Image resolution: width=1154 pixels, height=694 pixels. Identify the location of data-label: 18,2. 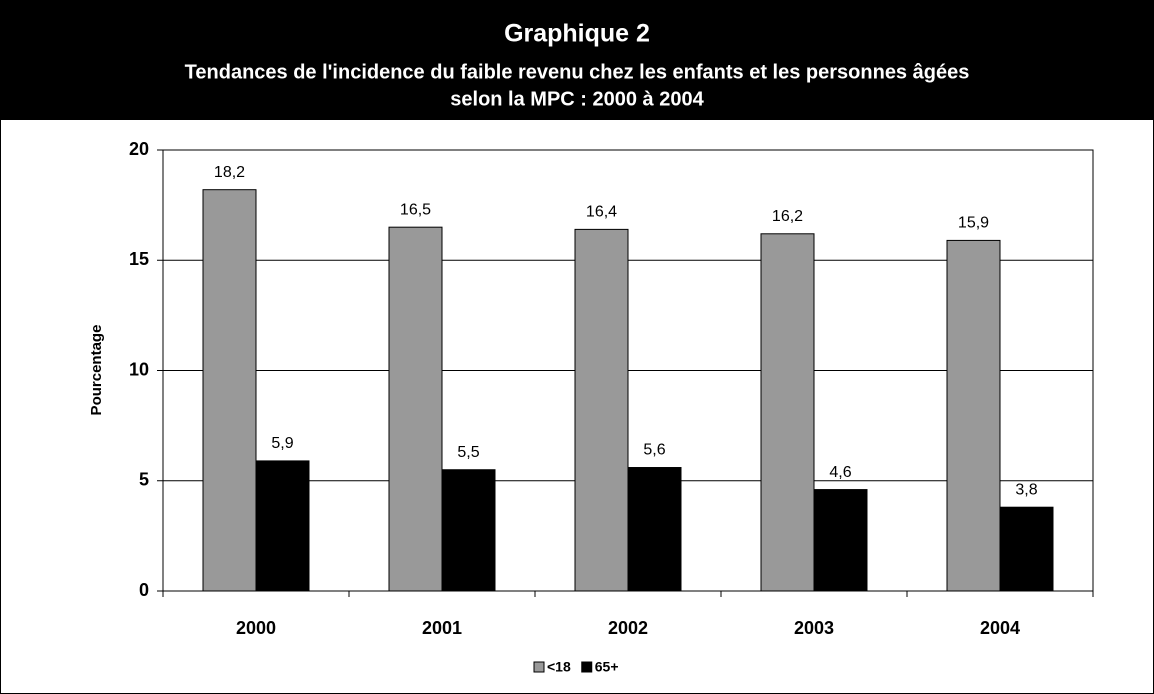
(229, 172).